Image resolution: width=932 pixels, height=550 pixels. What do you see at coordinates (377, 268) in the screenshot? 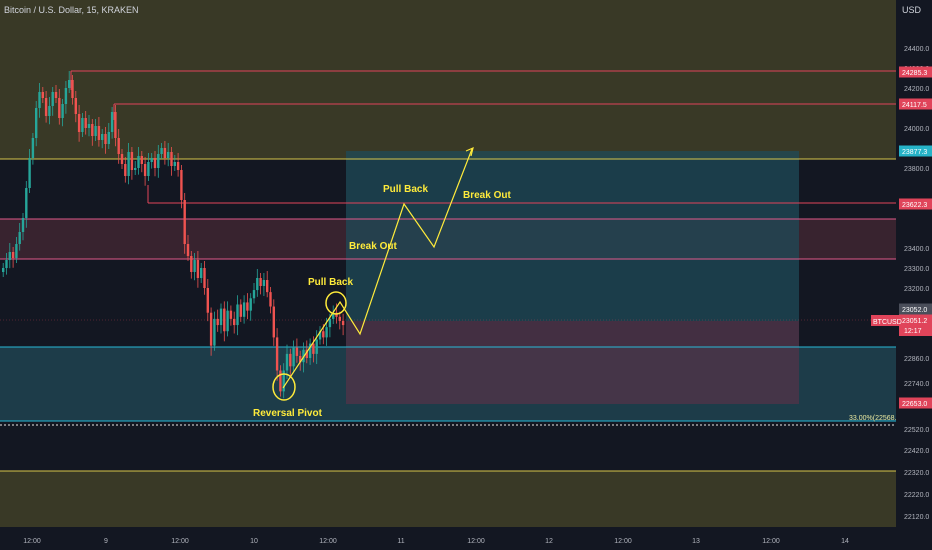
I see `projection-path` at bounding box center [377, 268].